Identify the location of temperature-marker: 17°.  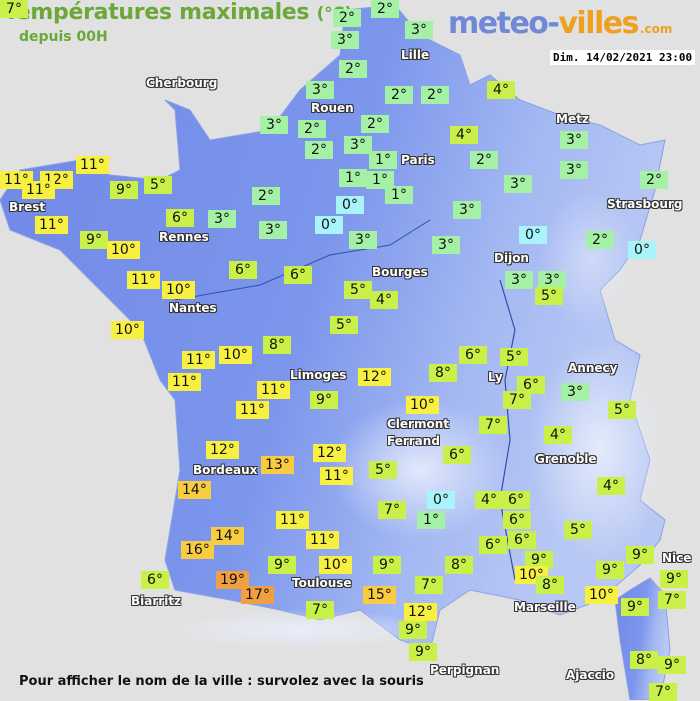
(257, 595).